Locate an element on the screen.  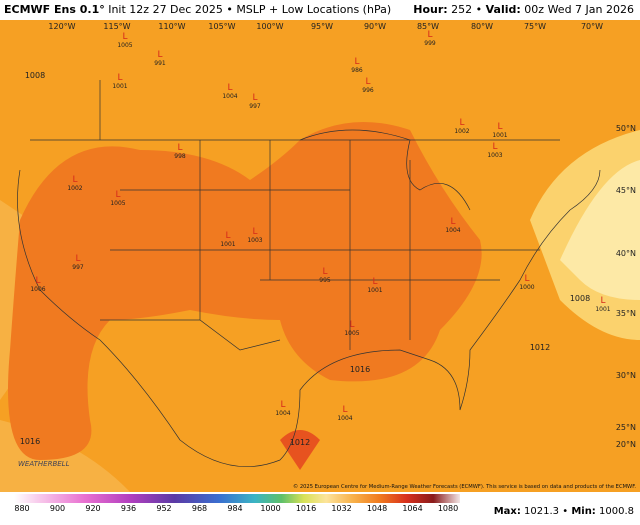
longitude-label: 120°W is located at coordinates (61, 26).